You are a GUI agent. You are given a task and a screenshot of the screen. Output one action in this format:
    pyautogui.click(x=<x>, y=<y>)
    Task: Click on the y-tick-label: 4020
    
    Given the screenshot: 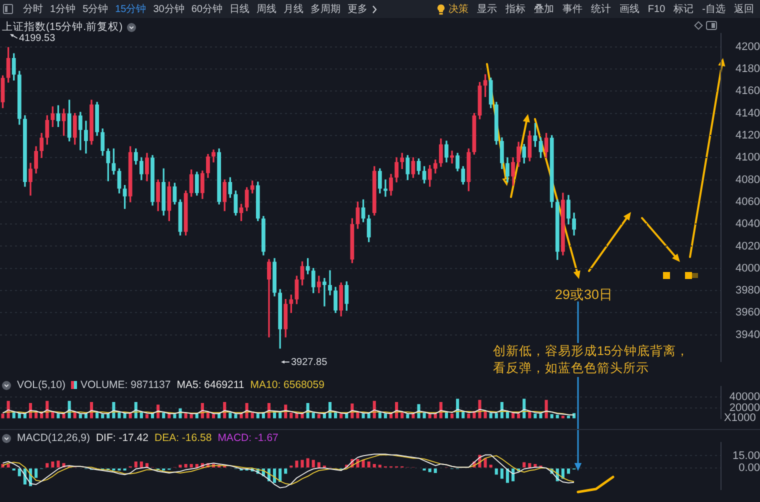 What is the action you would take?
    pyautogui.click(x=748, y=246)
    